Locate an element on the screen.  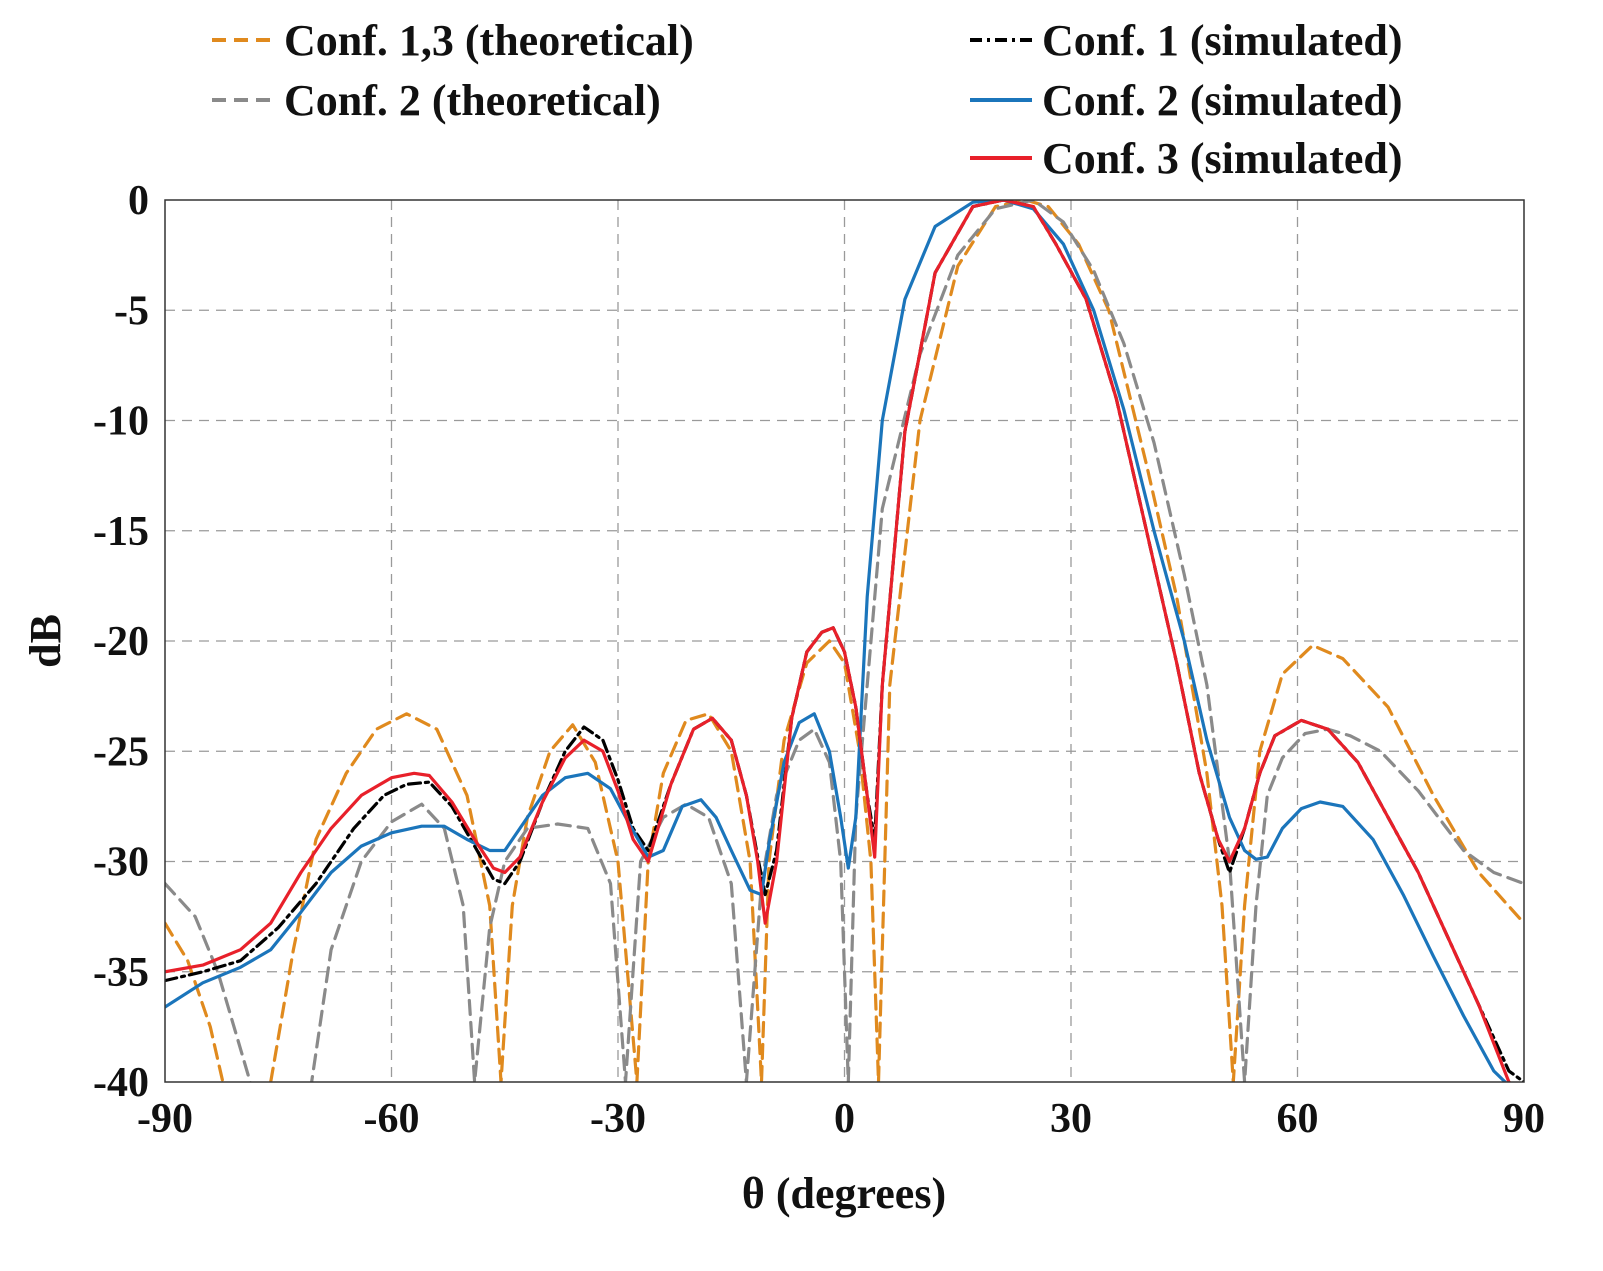
y-tick-label: -20 is located at coordinates (121, 642).